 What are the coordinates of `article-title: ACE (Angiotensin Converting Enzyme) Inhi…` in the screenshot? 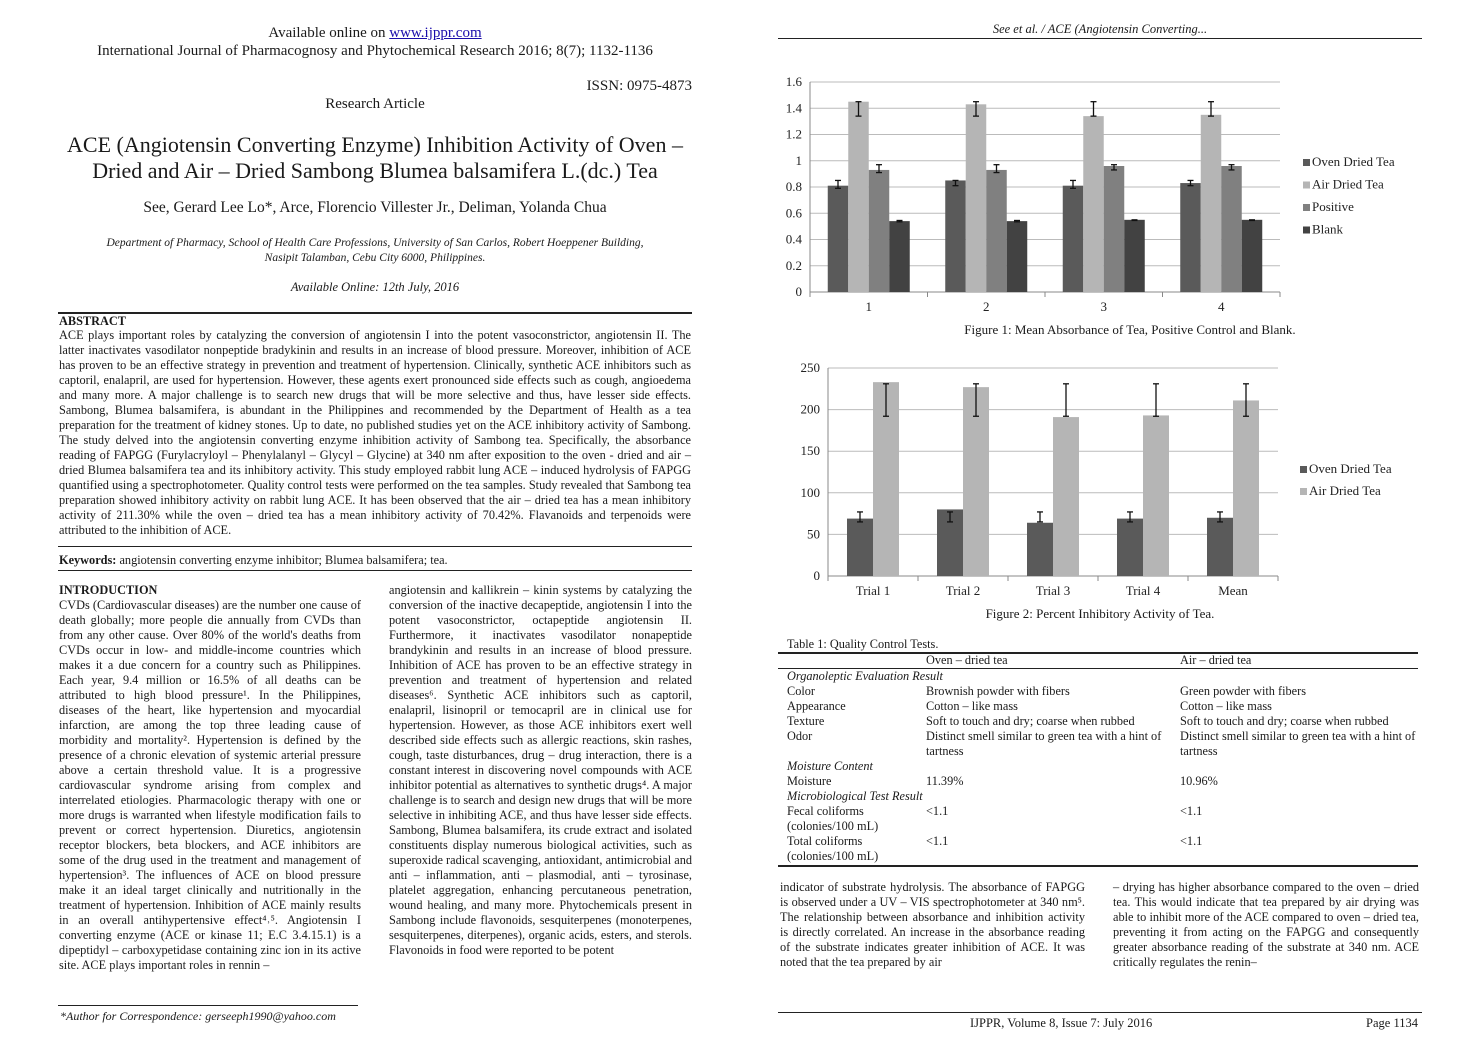 It's located at (375, 158).